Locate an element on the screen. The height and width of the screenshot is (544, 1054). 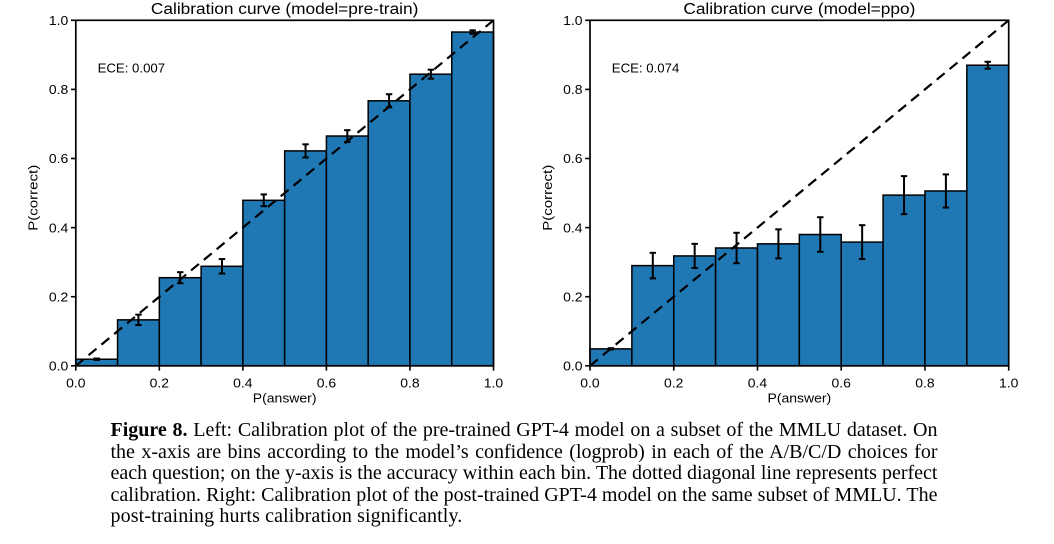
svg-text: ECE: 0.074 is located at coordinates (646, 67).